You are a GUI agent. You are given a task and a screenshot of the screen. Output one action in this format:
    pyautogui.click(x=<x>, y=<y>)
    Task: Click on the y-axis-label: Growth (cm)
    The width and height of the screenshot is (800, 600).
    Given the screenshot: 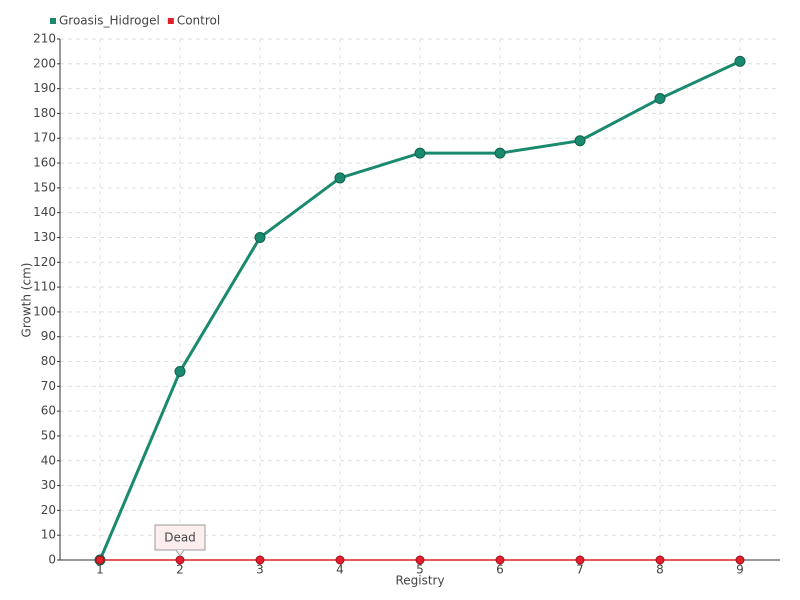 What is the action you would take?
    pyautogui.click(x=27, y=300)
    